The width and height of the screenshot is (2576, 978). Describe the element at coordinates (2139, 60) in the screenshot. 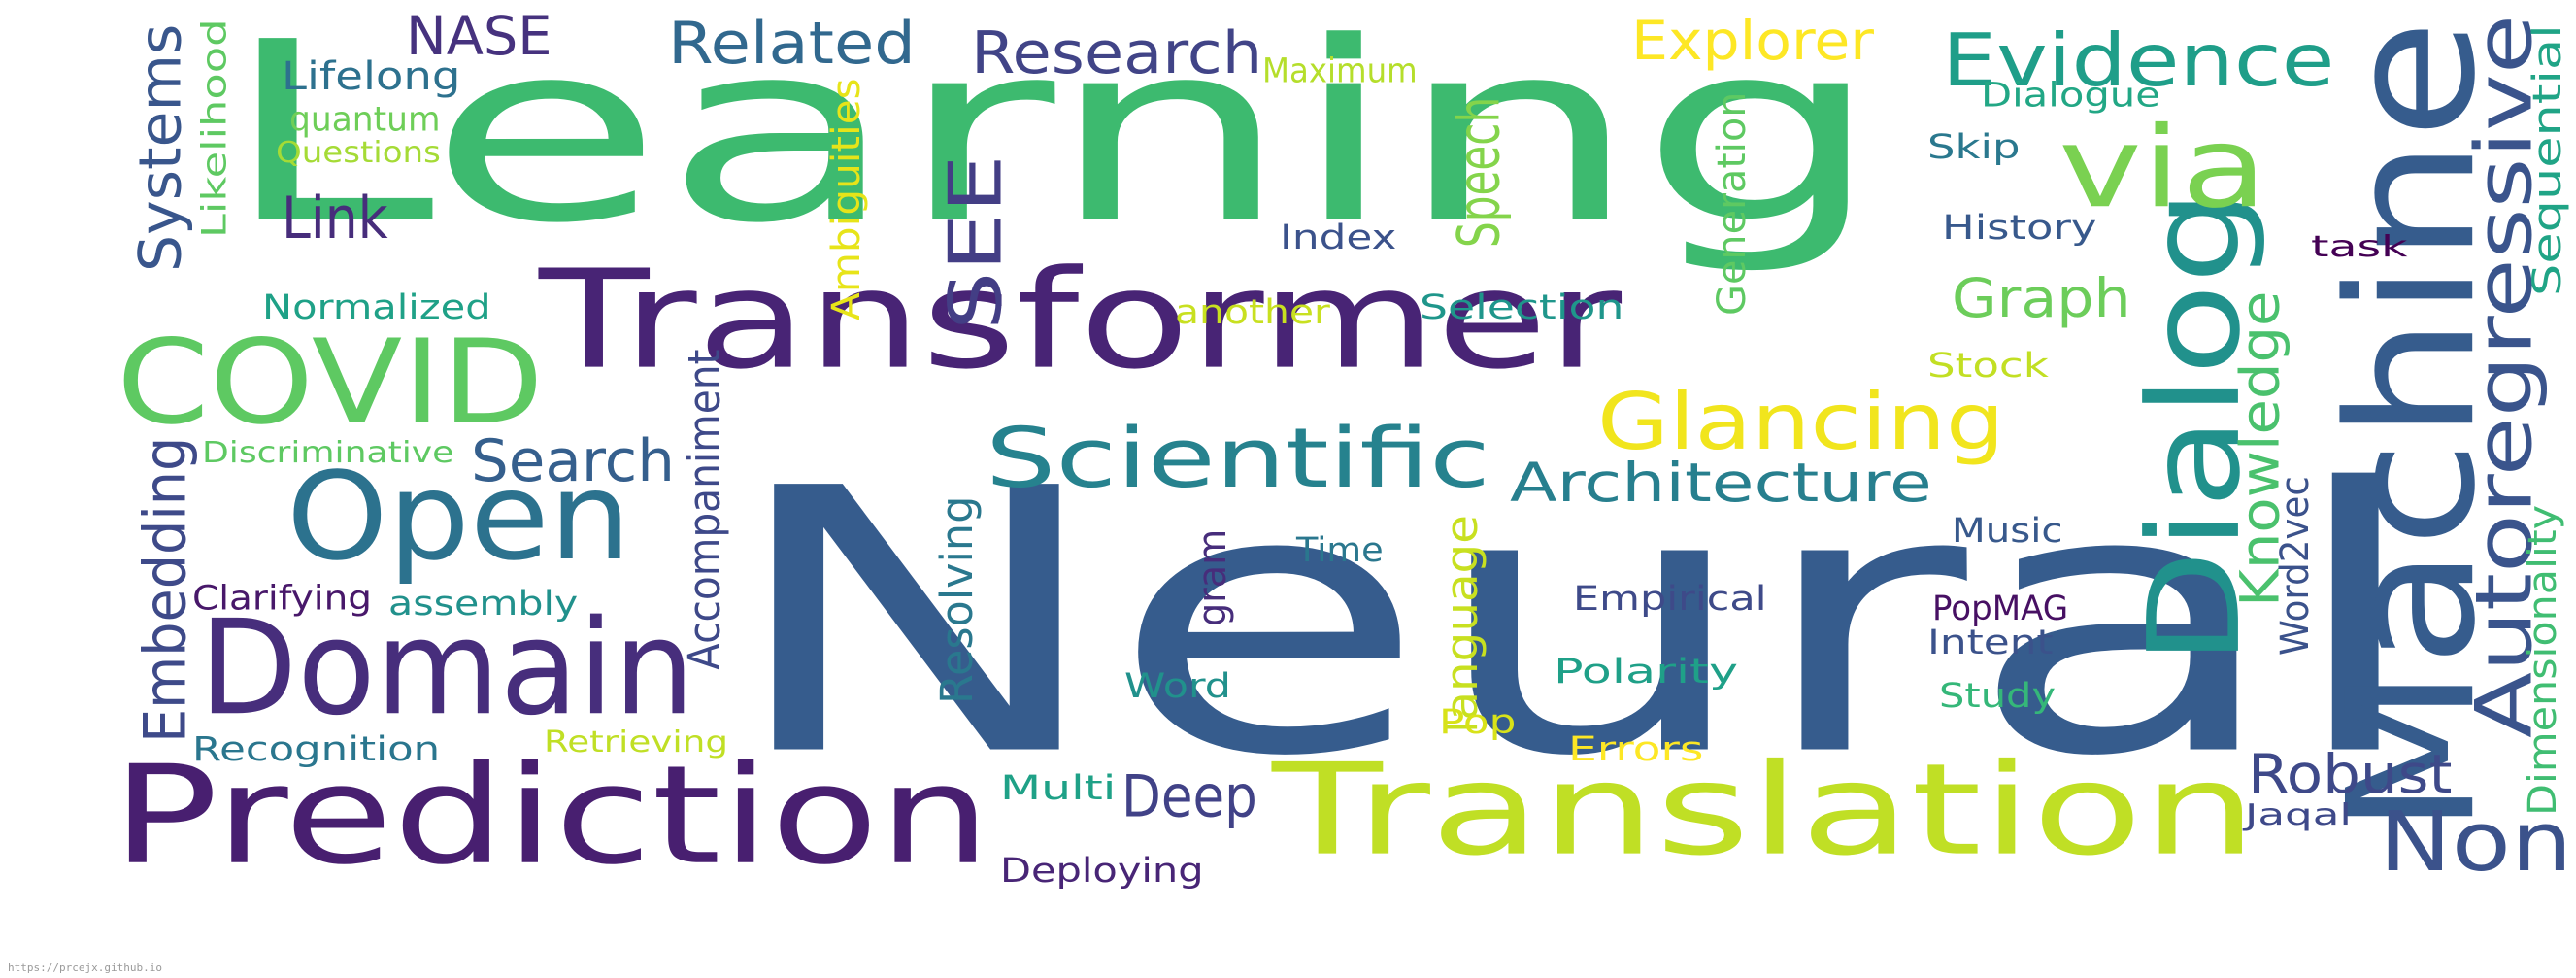

I see `word-evidence: Evidence` at that location.